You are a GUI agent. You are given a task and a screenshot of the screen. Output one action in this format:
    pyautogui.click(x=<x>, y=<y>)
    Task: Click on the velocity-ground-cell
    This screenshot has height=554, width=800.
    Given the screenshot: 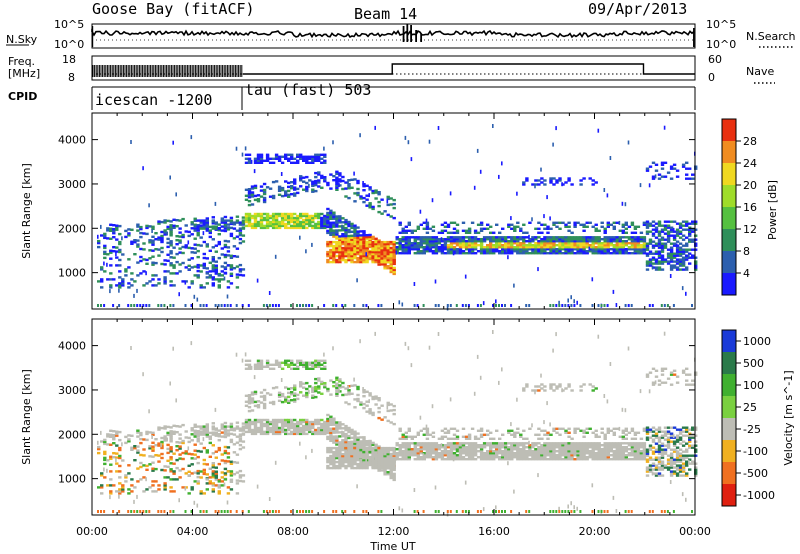 What is the action you would take?
    pyautogui.click(x=230, y=511)
    